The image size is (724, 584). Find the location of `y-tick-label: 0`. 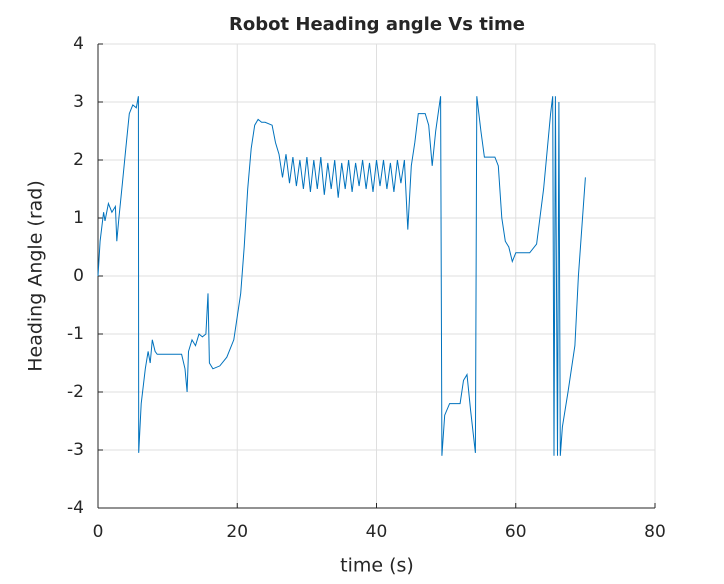

y-tick-label: 0 is located at coordinates (78, 276).